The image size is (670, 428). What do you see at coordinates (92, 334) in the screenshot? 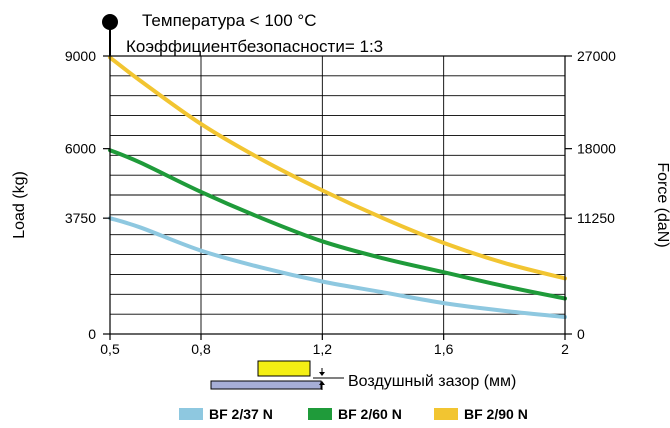
I see `y-tick-label: 0` at bounding box center [92, 334].